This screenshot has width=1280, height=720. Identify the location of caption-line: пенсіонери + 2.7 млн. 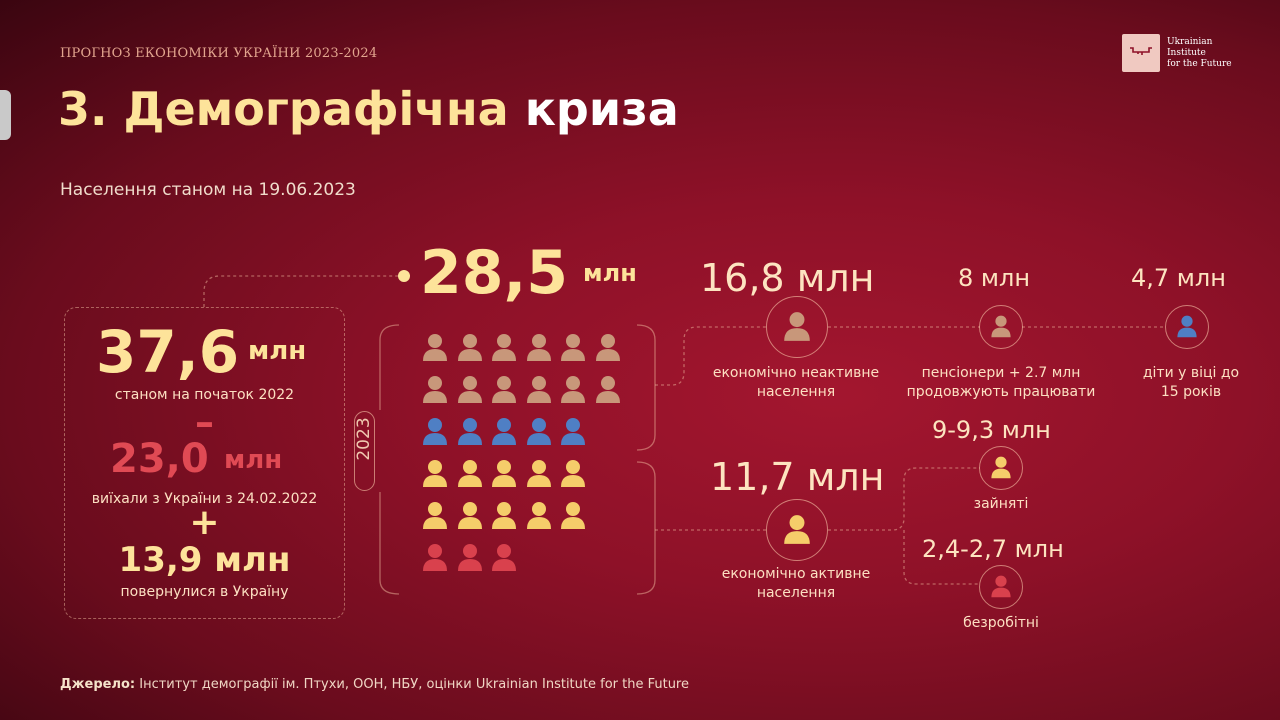
(1001, 373).